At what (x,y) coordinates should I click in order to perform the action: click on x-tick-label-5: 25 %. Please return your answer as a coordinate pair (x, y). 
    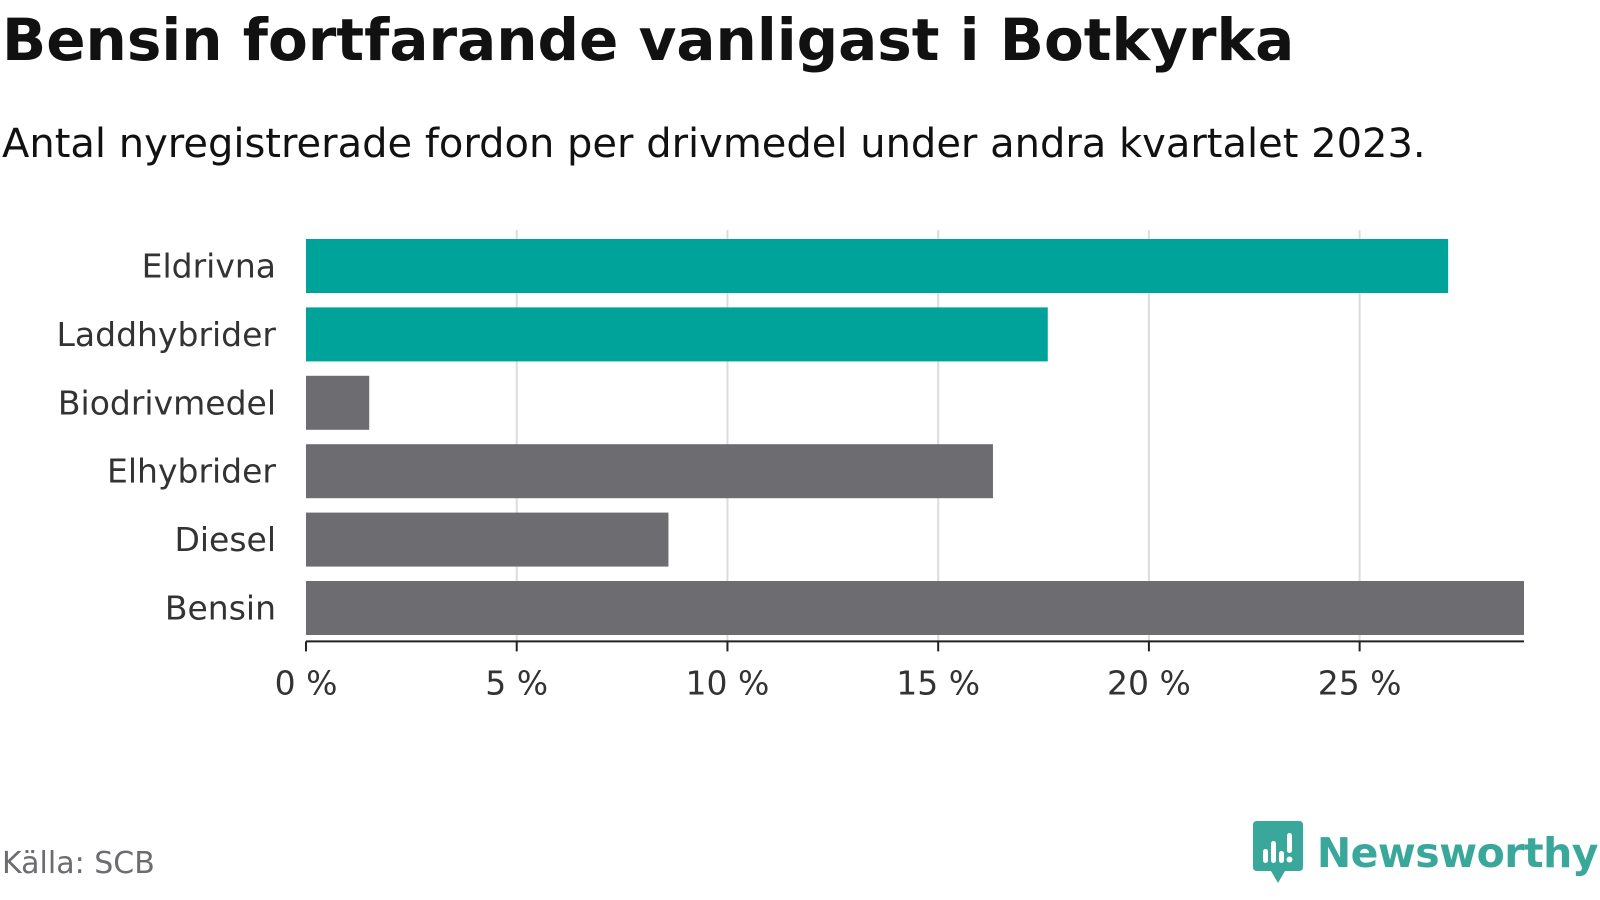
    Looking at the image, I should click on (1360, 682).